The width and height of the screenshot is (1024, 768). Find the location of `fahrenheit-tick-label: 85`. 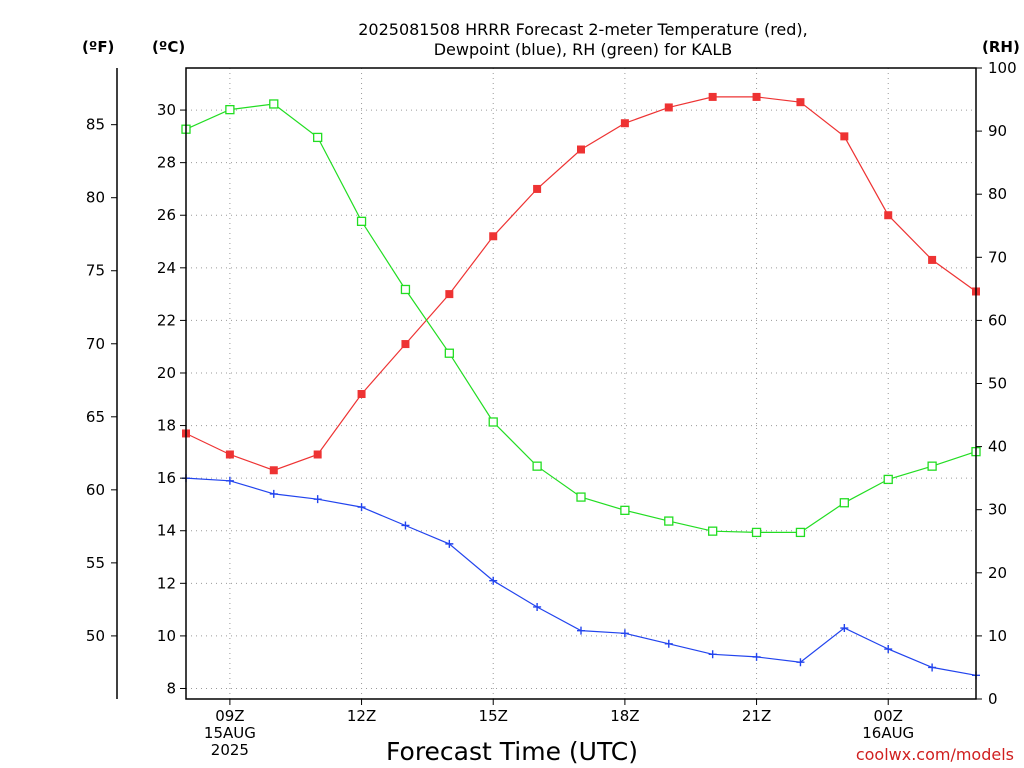

fahrenheit-tick-label: 85 is located at coordinates (95, 125).